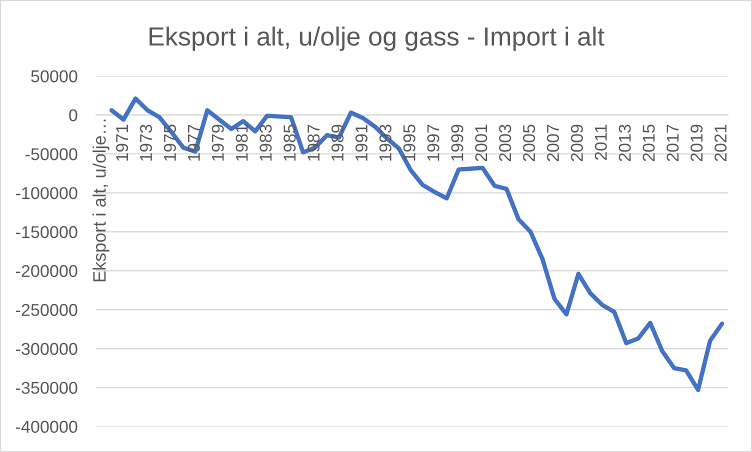  What do you see at coordinates (73, 115) in the screenshot?
I see `y-tick-label: 0` at bounding box center [73, 115].